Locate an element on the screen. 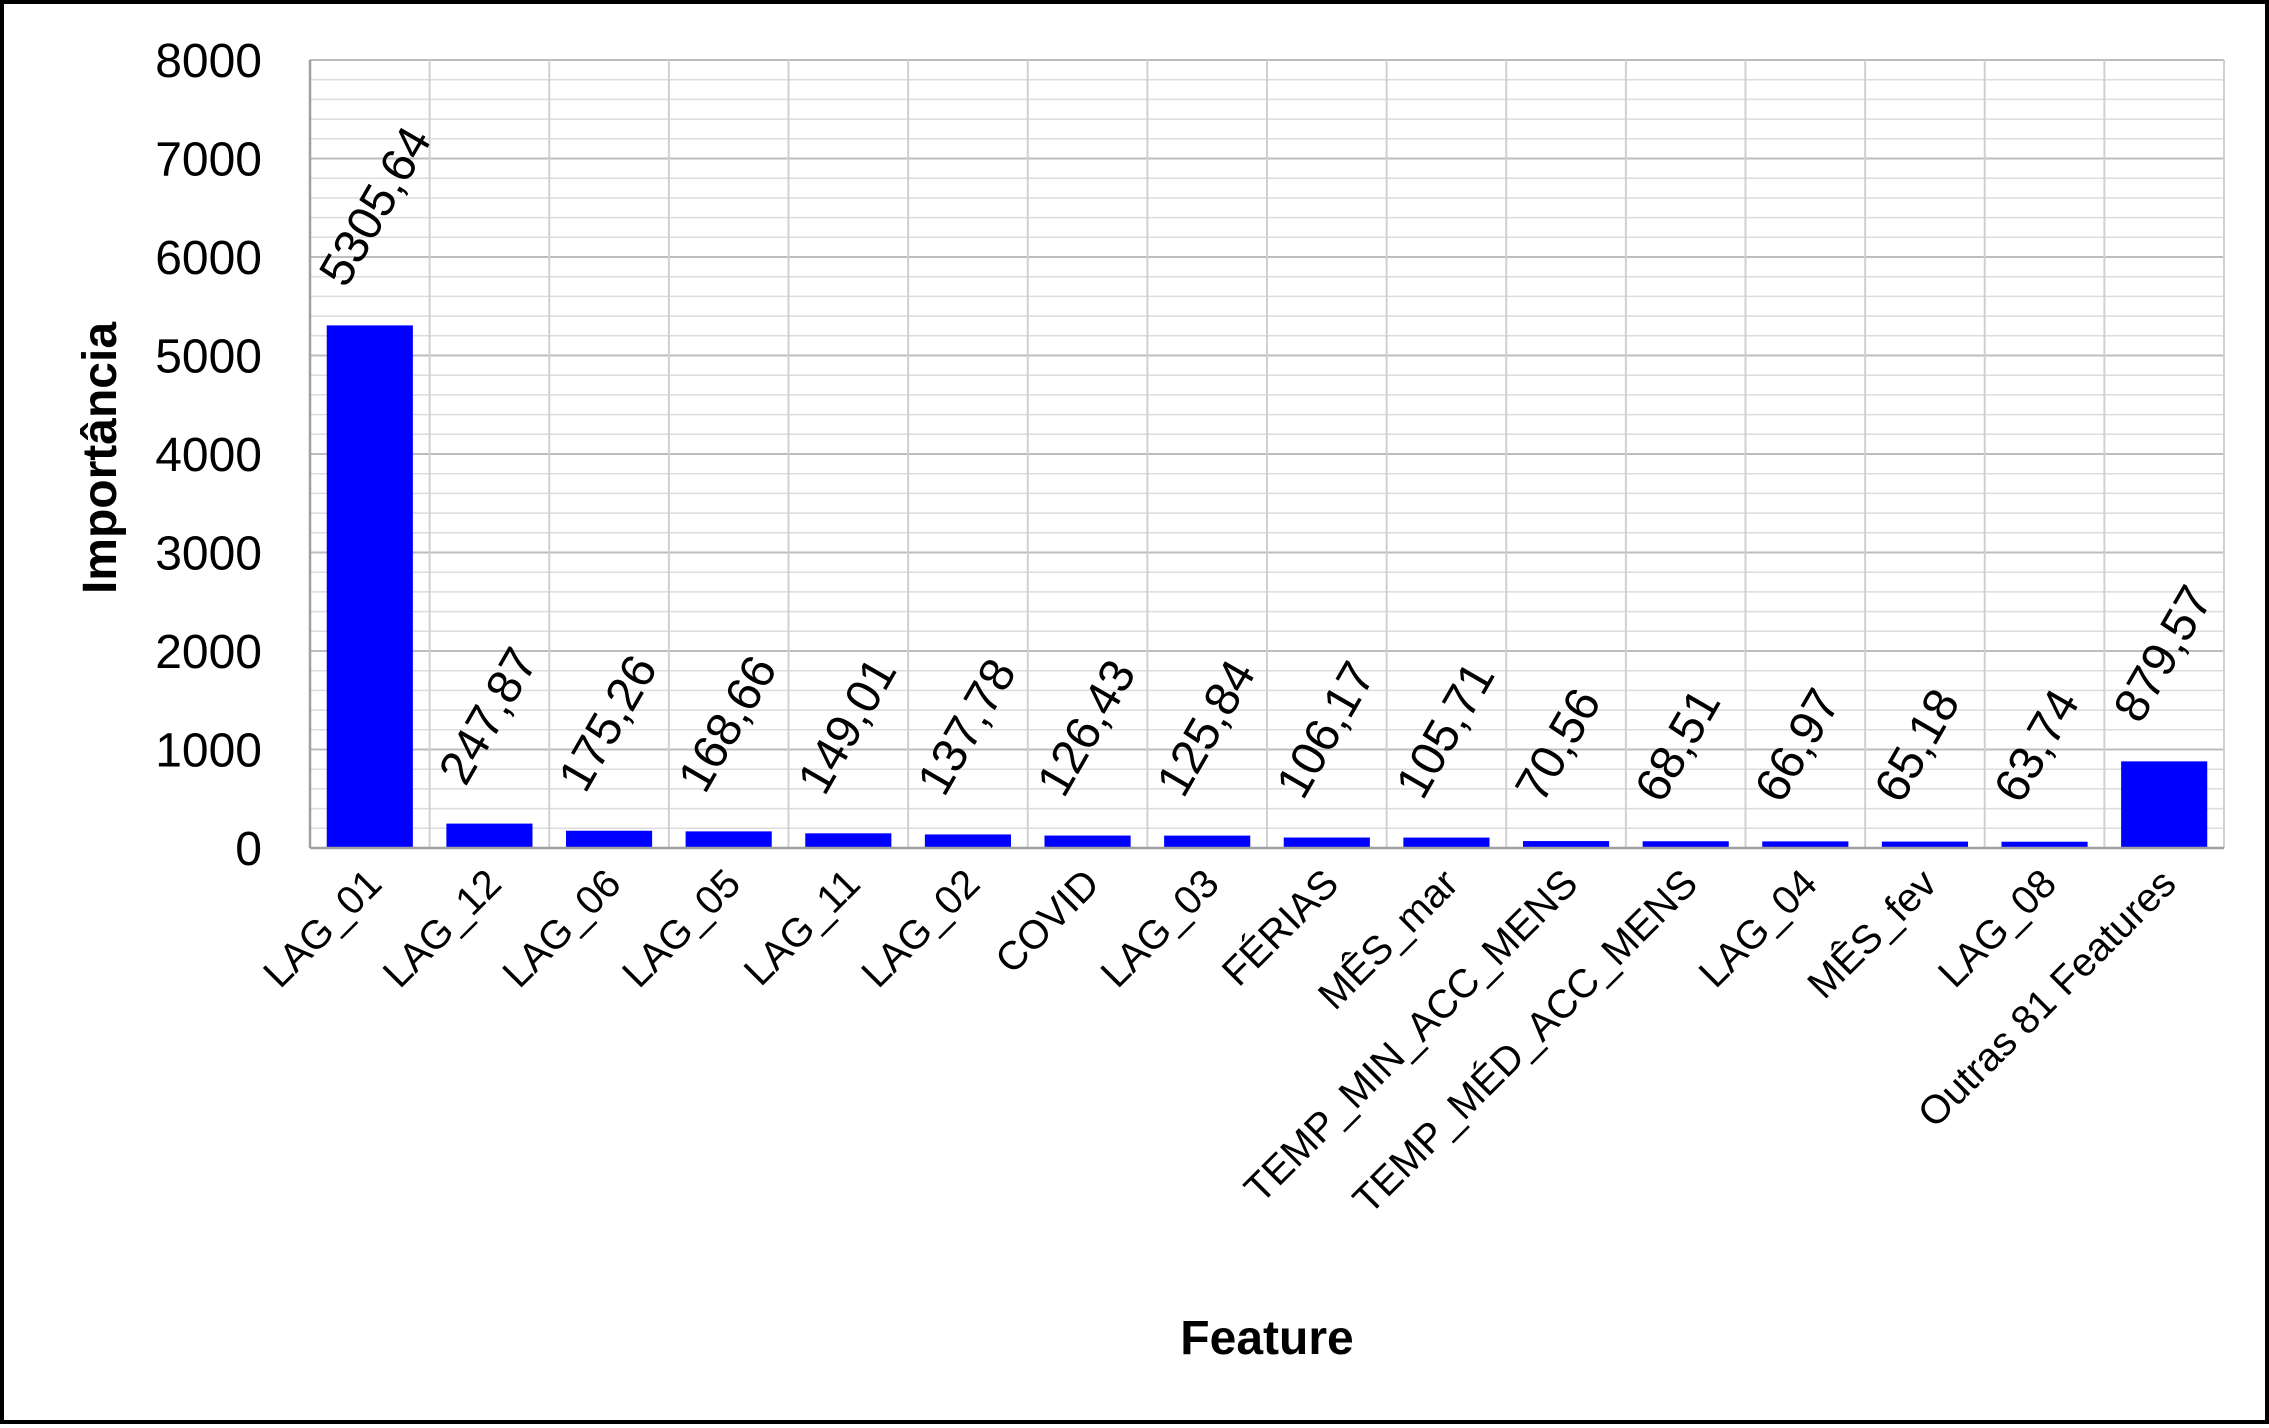 The image size is (2269, 1428). data-label: 247,87 is located at coordinates (488, 716).